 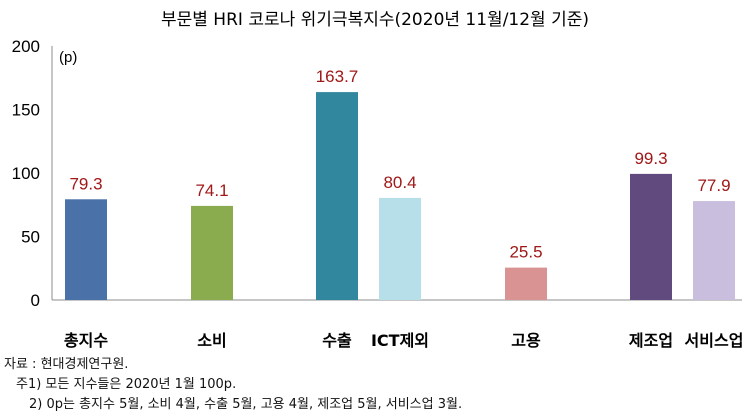 What do you see at coordinates (337, 76) in the screenshot?
I see `data-label: 163.7` at bounding box center [337, 76].